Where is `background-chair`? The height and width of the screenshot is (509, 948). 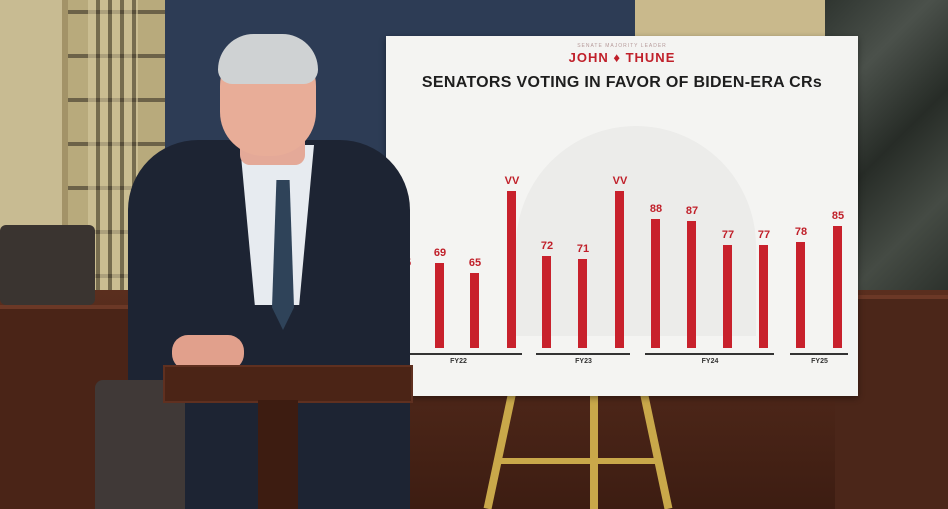
background-chair is located at coordinates (47, 265).